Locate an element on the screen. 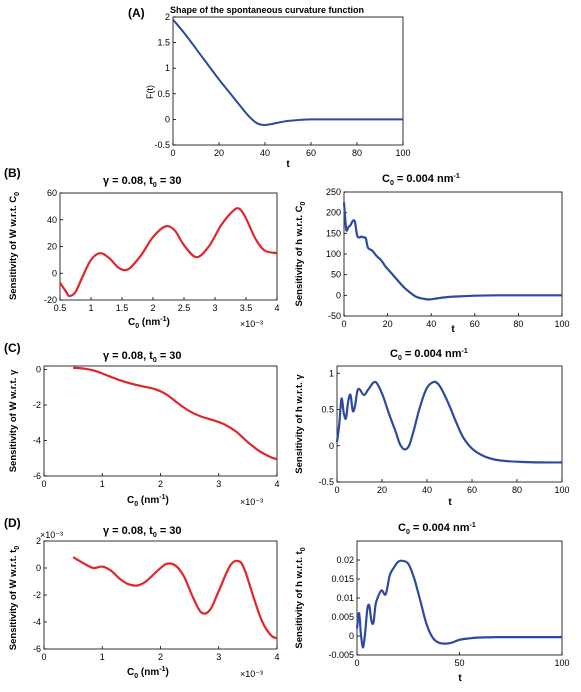 Image resolution: width=581 pixels, height=692 pixels. panel-d-left-xlabel: C0 (nm-1) is located at coordinates (148, 673).